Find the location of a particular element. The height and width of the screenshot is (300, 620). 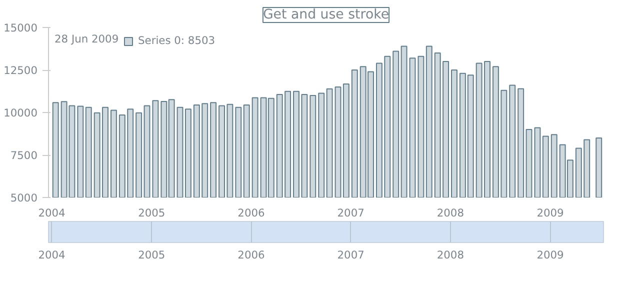

x-tick-label: 2006 is located at coordinates (252, 213).